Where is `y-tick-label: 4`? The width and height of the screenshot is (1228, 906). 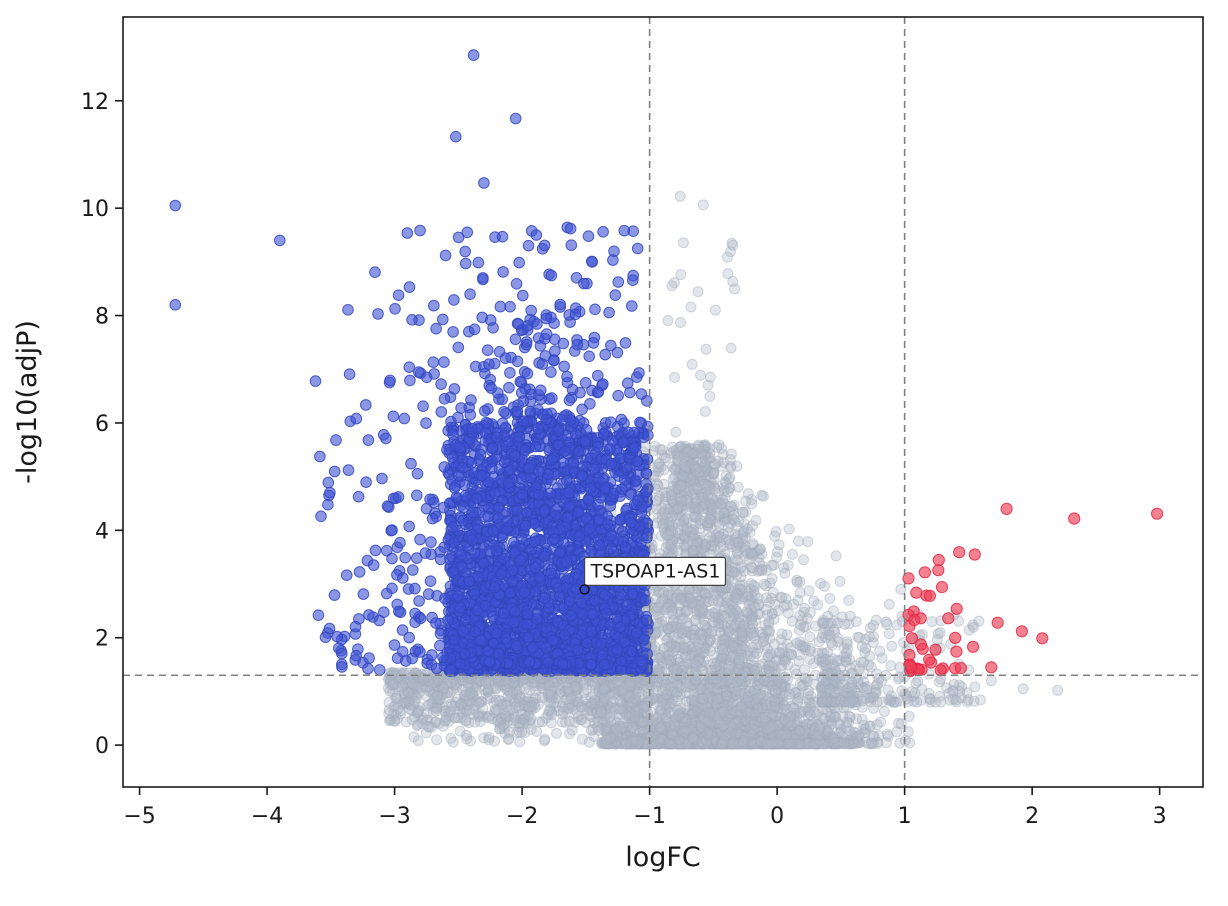 y-tick-label: 4 is located at coordinates (102, 531).